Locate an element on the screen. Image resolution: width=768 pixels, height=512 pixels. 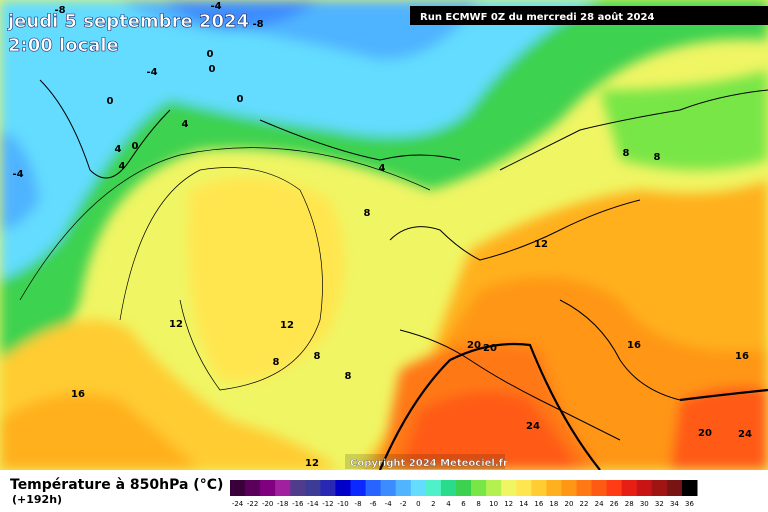
map-subtitle: 2:00 locale is located at coordinates (63, 45).